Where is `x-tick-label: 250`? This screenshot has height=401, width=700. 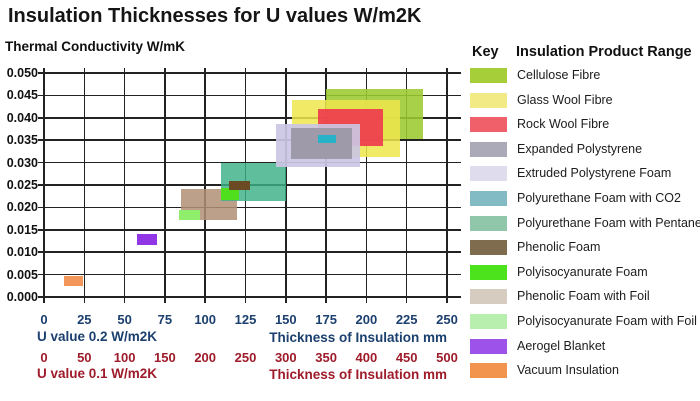
x-tick-label: 250 is located at coordinates (447, 319).